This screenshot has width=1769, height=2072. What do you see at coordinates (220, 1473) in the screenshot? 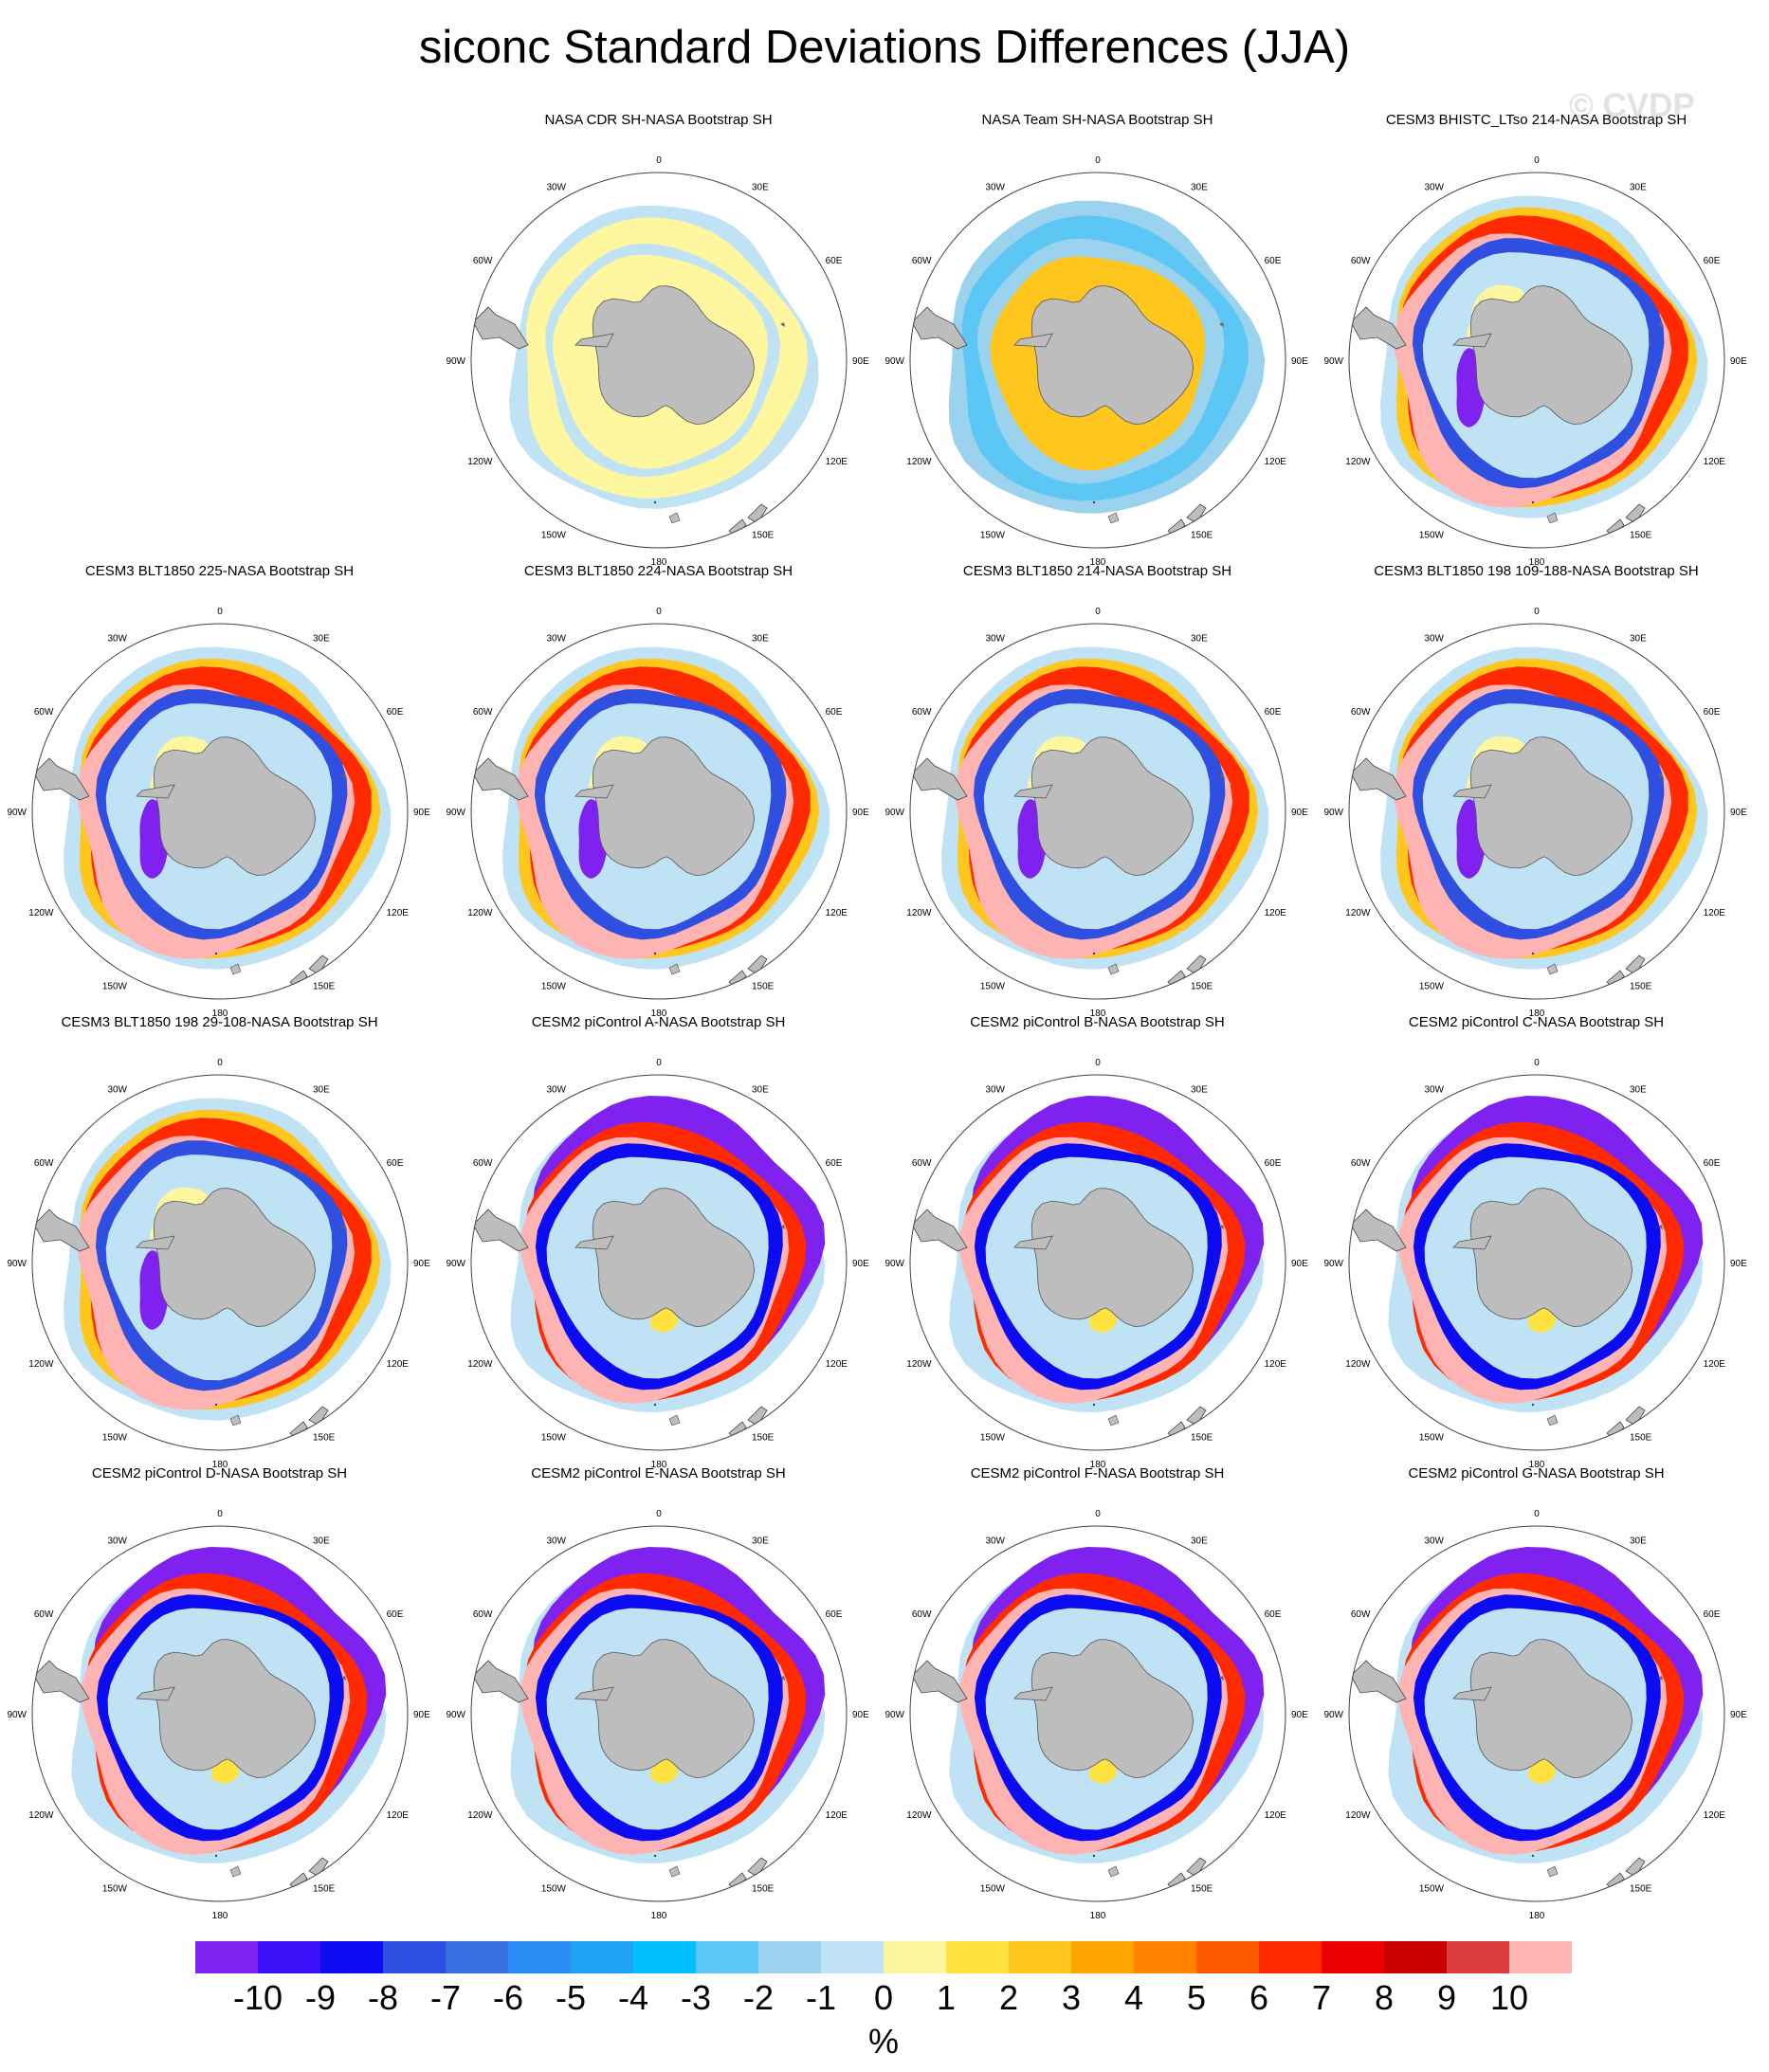
I see `panel-title: CESM2 piControl D-NASA Bootstrap SH` at bounding box center [220, 1473].